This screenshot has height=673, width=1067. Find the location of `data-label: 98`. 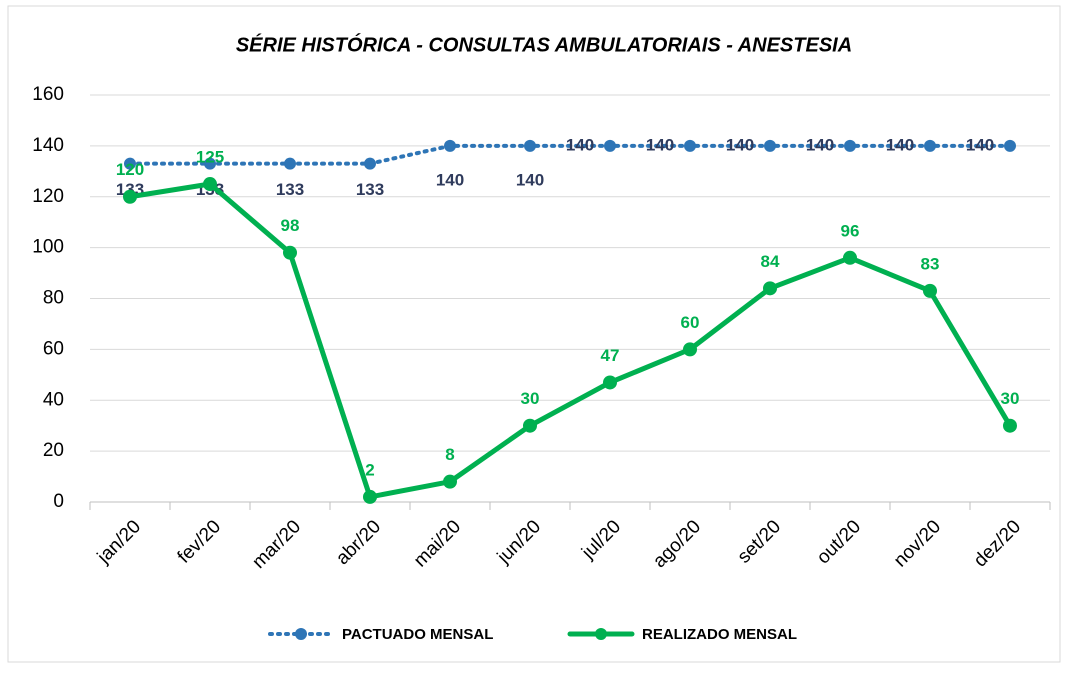

data-label: 98 is located at coordinates (290, 225).